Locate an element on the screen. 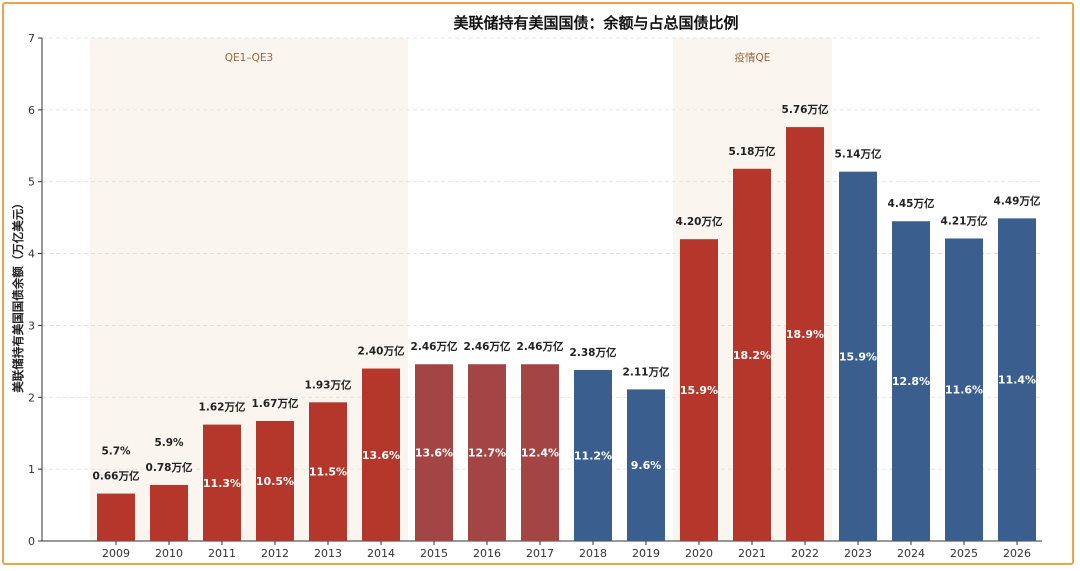  x-tick-label-2013: 2013 is located at coordinates (328, 553).